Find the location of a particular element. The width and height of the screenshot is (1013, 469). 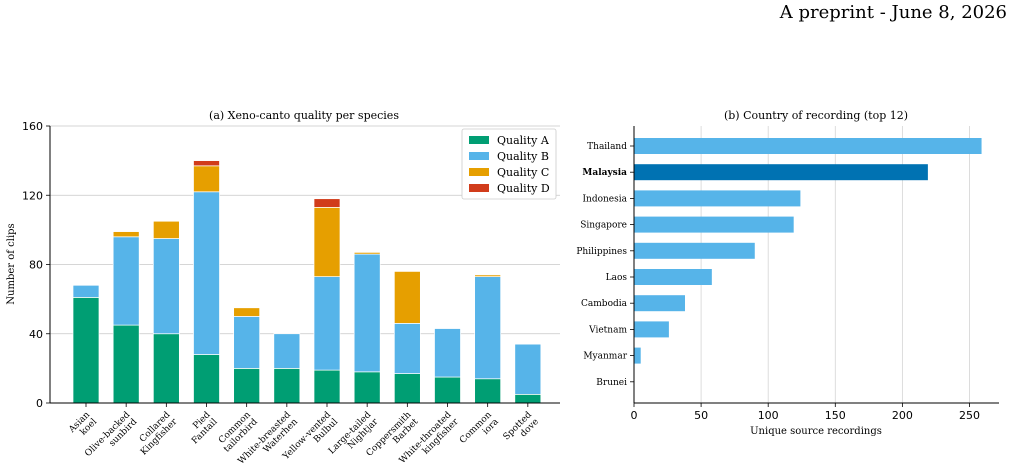

bar-quality-b-asian-koel is located at coordinates (86, 291).